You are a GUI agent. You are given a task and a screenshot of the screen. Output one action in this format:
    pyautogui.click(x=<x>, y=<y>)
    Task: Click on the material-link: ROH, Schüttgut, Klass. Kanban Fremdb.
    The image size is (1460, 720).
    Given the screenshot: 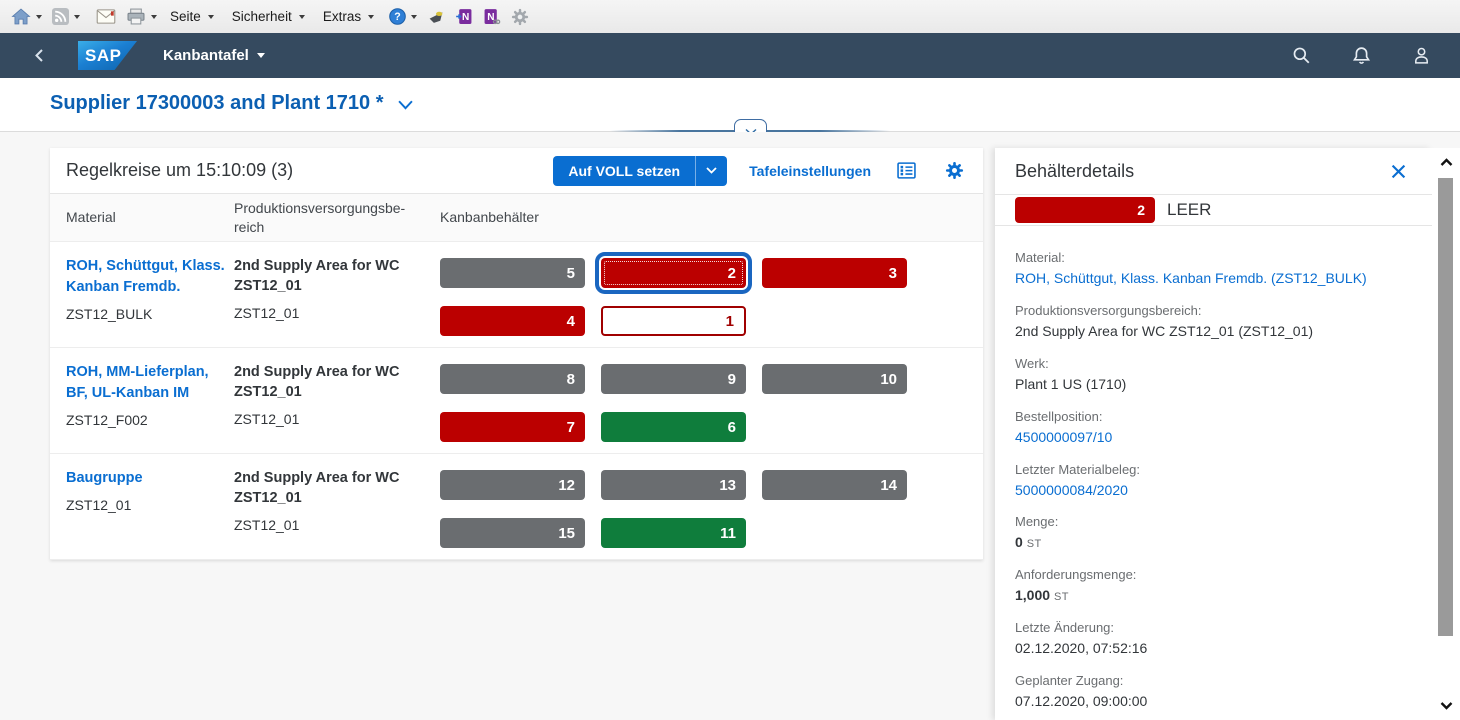 What is the action you would take?
    pyautogui.click(x=145, y=277)
    